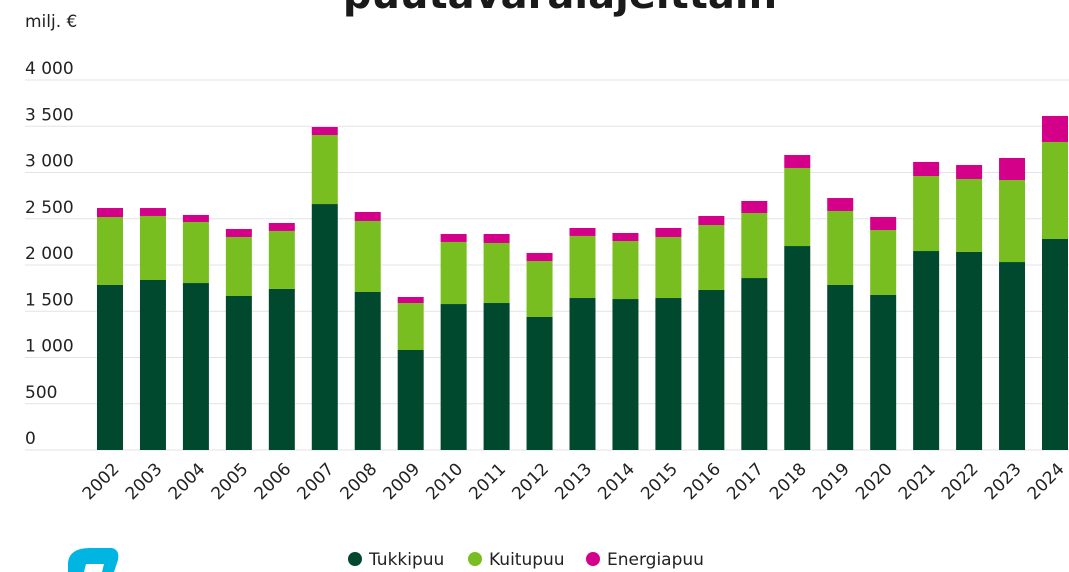 This screenshot has width=1069, height=572. What do you see at coordinates (49, 162) in the screenshot?
I see `y-tick-label: 3 000` at bounding box center [49, 162].